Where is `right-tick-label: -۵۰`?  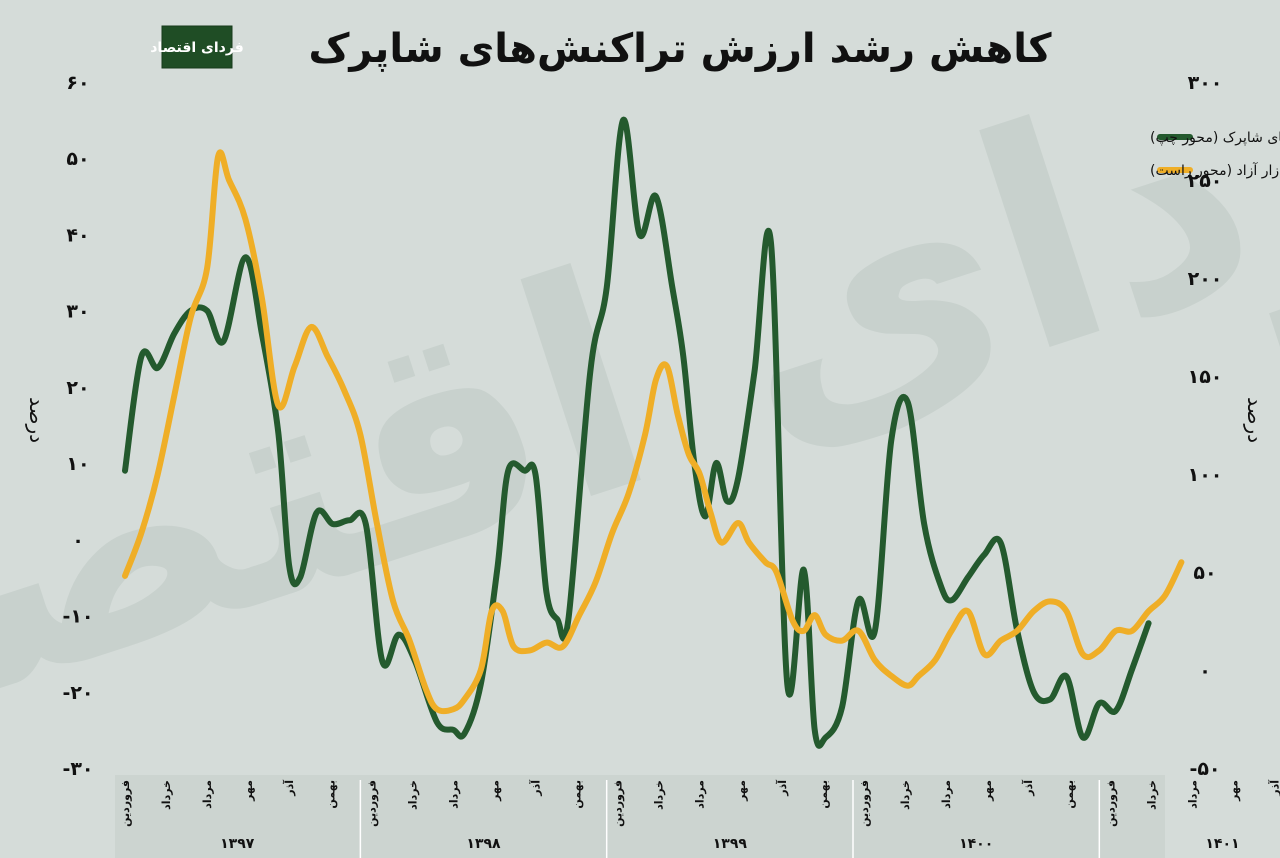
right-tick-label: -۵۰ is located at coordinates (1204, 769).